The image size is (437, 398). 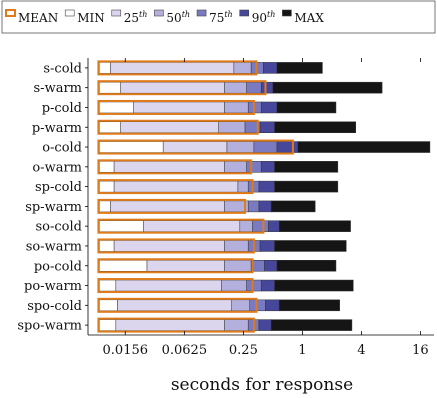 What do you see at coordinates (49, 326) in the screenshot?
I see `category-label: spo-warm` at bounding box center [49, 326].